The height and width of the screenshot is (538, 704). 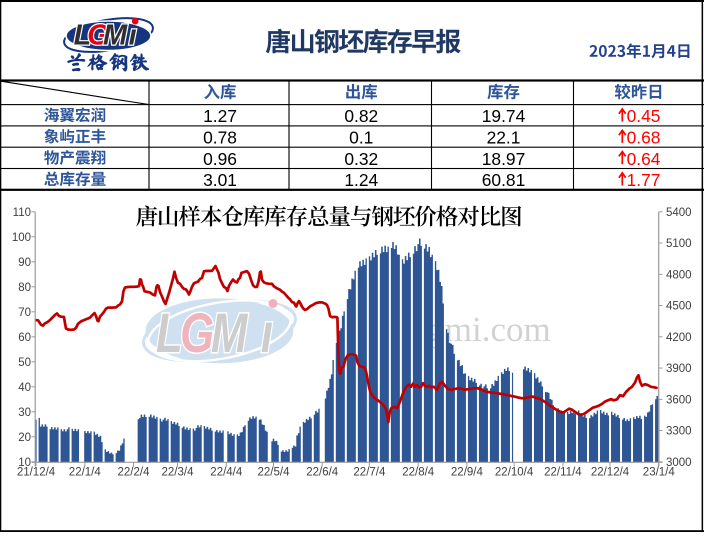 What do you see at coordinates (134, 472) in the screenshot?
I see `svg-text: 22/2/4` at bounding box center [134, 472].